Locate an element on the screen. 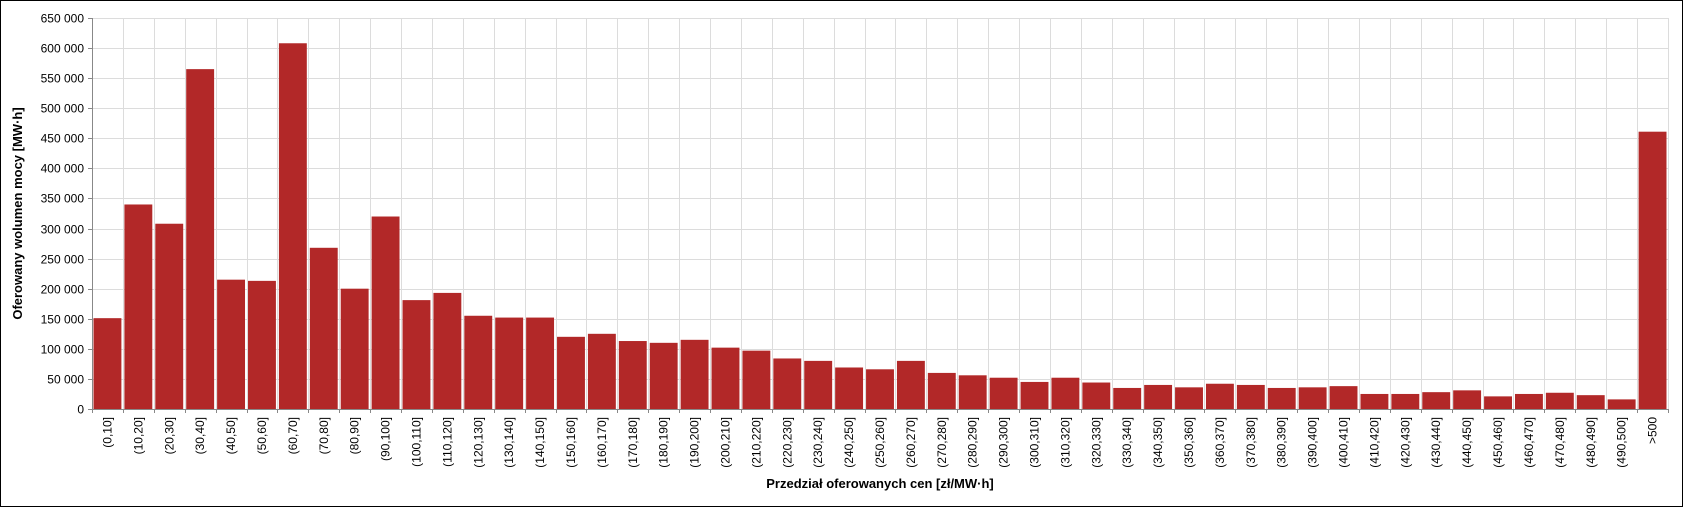  y-tick-label: 350 000 is located at coordinates (63, 199).